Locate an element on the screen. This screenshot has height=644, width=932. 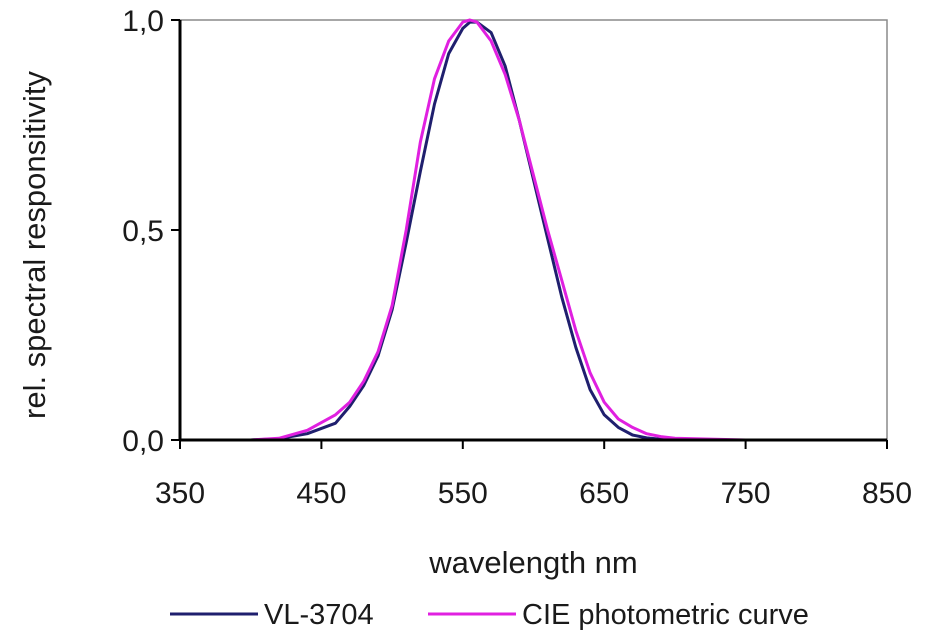
x-tick-label: 350 is located at coordinates (180, 493).